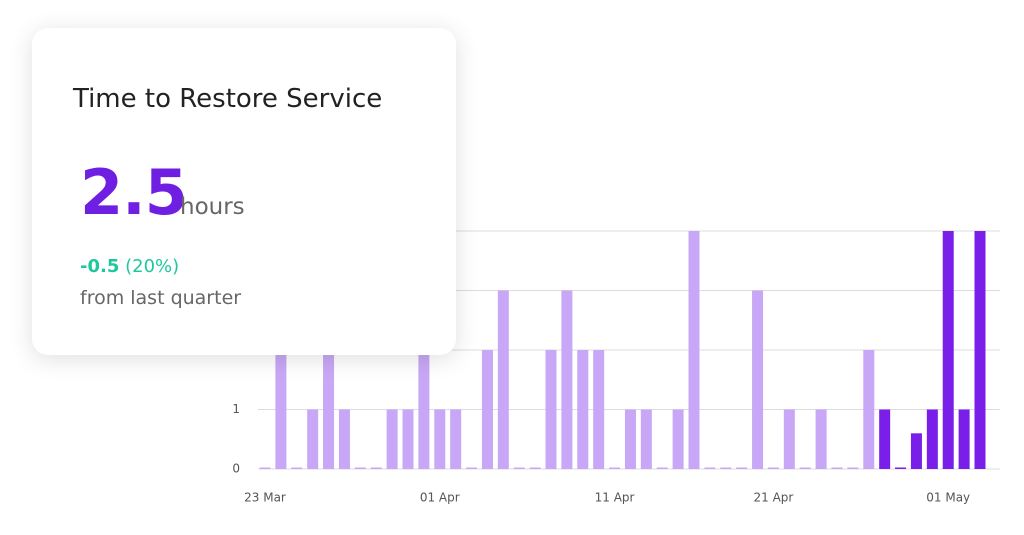  What do you see at coordinates (440, 498) in the screenshot?
I see `x-tick-label: 01 Apr` at bounding box center [440, 498].